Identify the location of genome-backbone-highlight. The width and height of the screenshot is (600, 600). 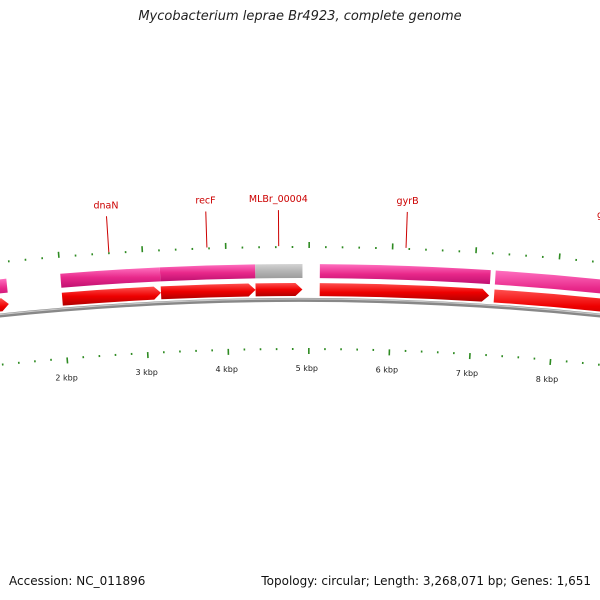
(300, 307).